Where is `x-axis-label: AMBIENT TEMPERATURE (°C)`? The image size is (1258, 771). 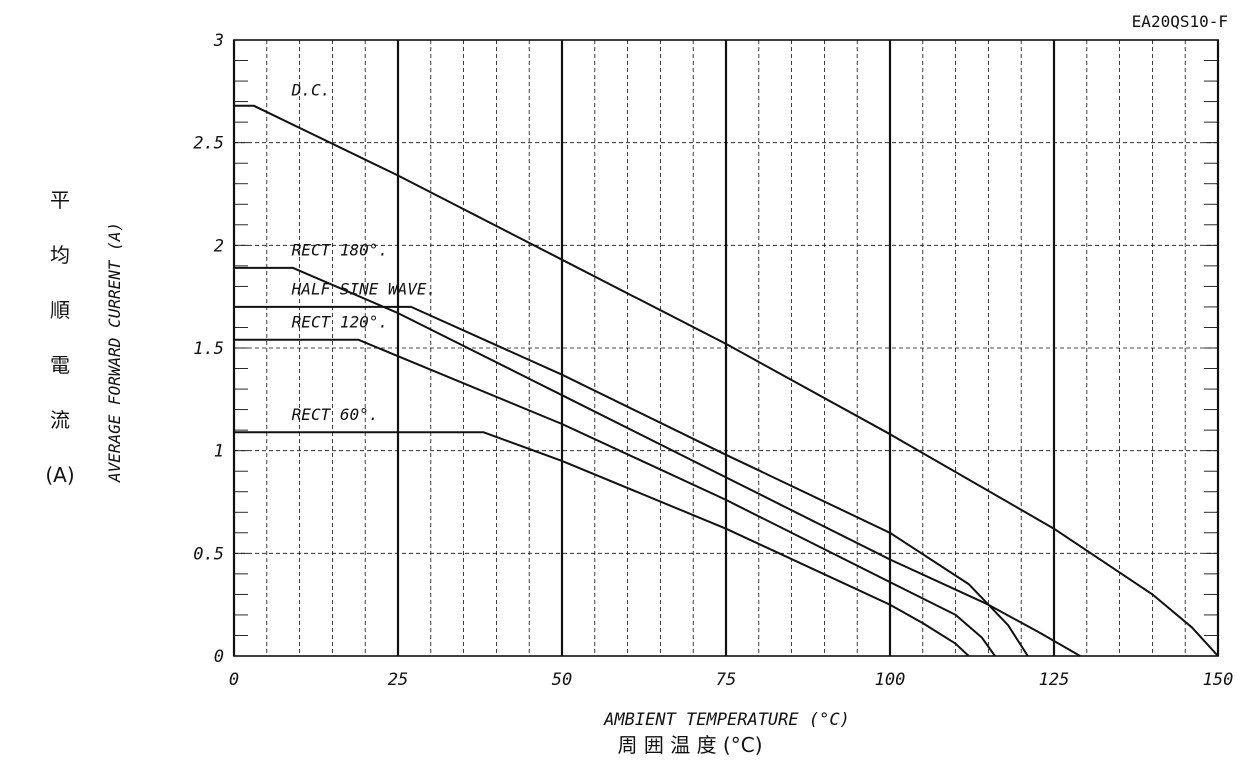 x-axis-label: AMBIENT TEMPERATURE (°C) is located at coordinates (726, 720).